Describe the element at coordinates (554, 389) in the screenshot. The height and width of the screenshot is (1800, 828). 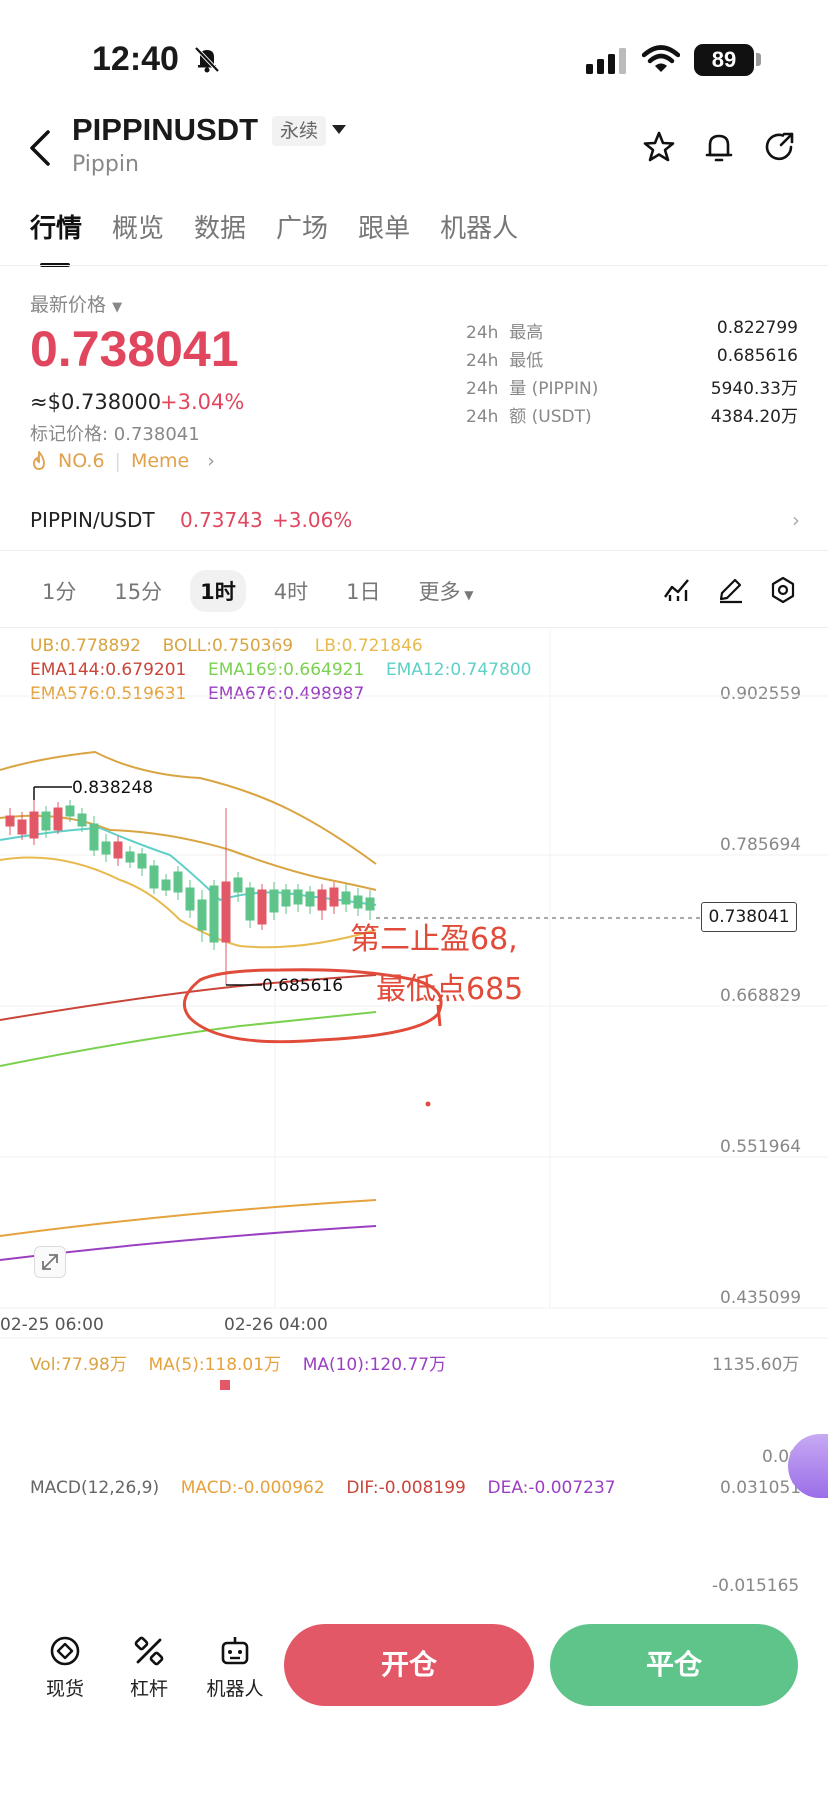
I see `stat-name: 量 (PIPPIN)` at that location.